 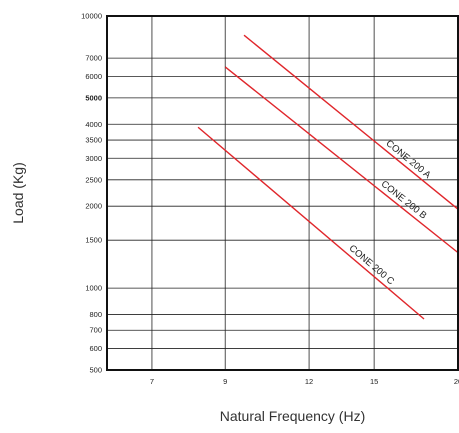 What do you see at coordinates (18, 192) in the screenshot?
I see `y-axis-title: Load (Kg)` at bounding box center [18, 192].